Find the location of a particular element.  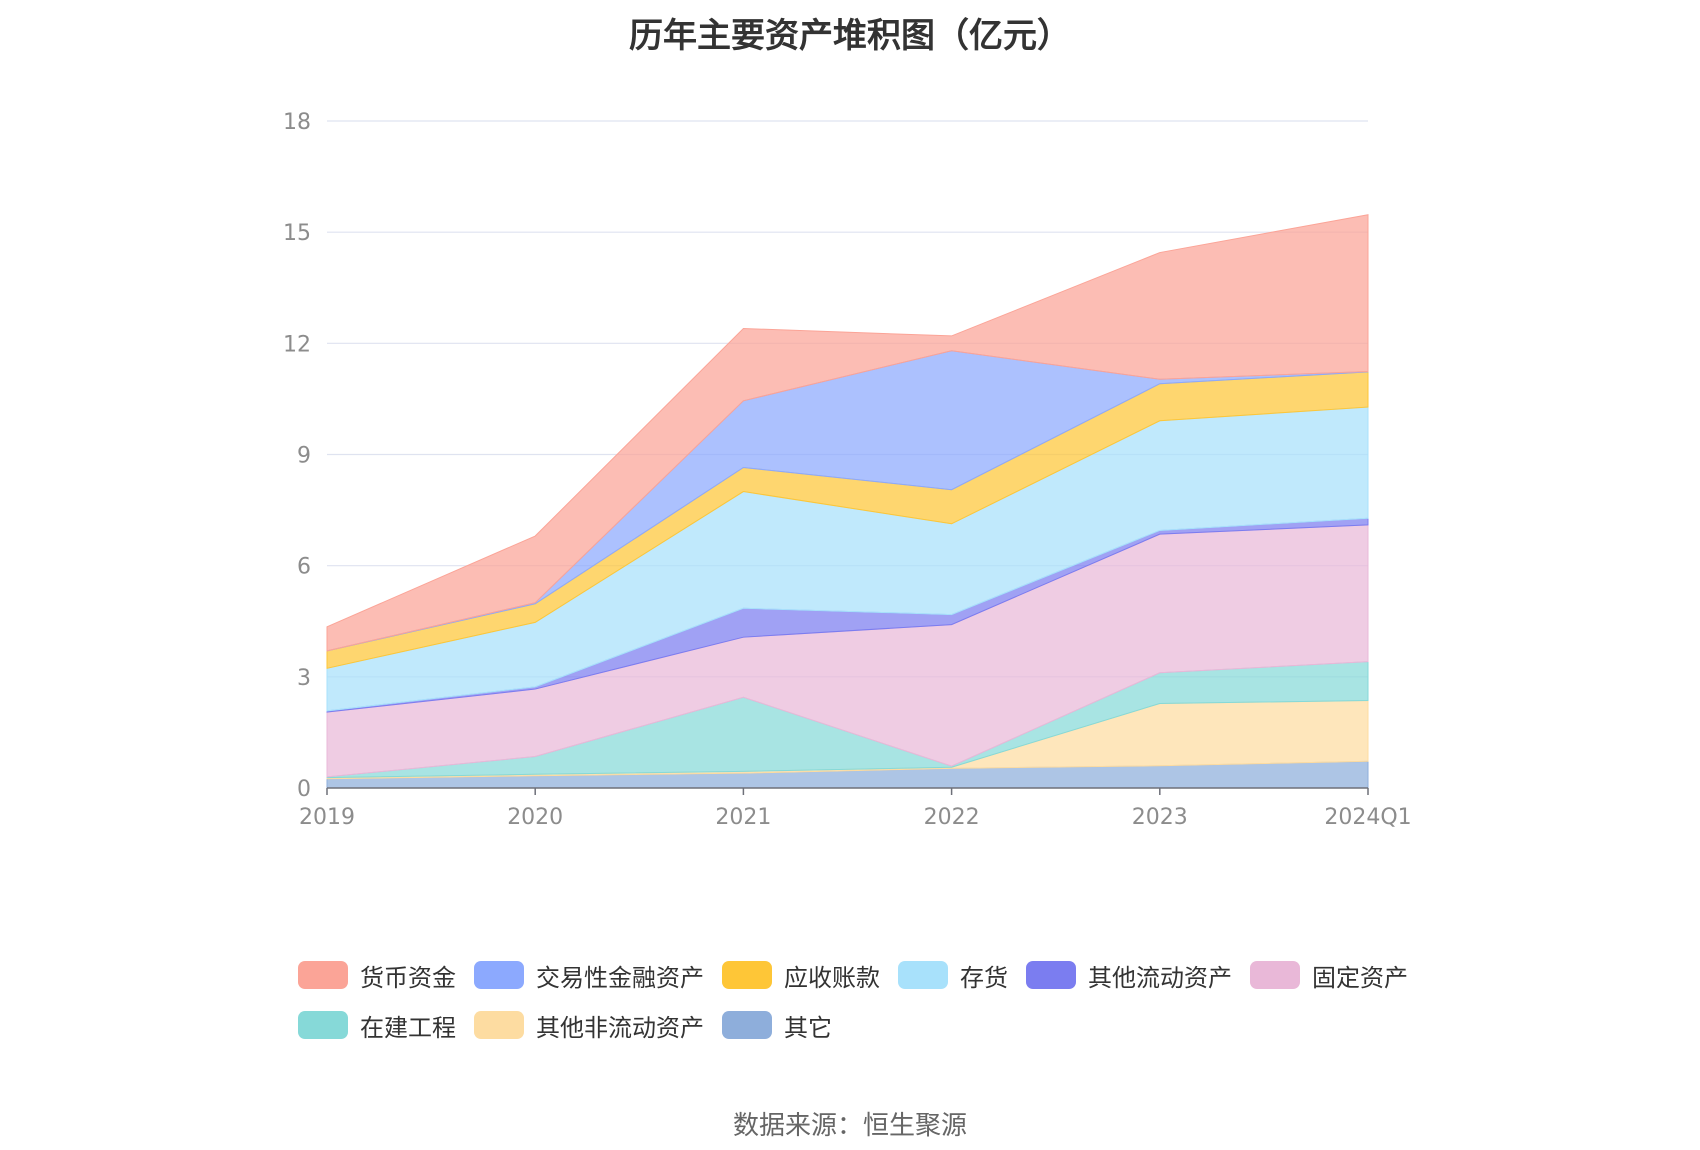

legend-item: 其它 is located at coordinates (777, 1025).